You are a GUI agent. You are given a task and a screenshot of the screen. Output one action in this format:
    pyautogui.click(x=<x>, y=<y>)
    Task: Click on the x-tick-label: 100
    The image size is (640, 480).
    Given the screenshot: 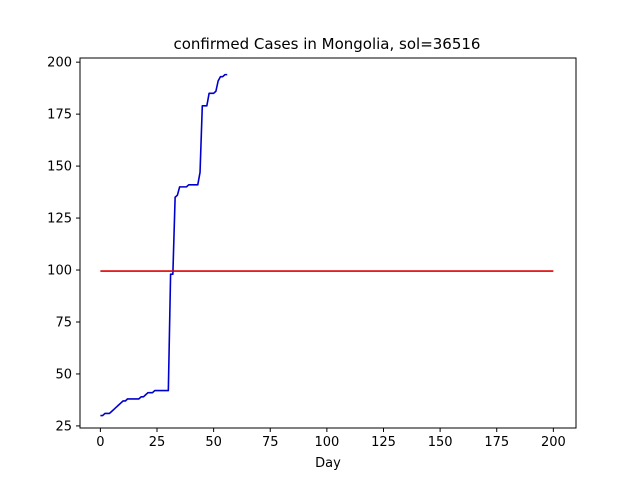 What is the action you would take?
    pyautogui.click(x=326, y=442)
    